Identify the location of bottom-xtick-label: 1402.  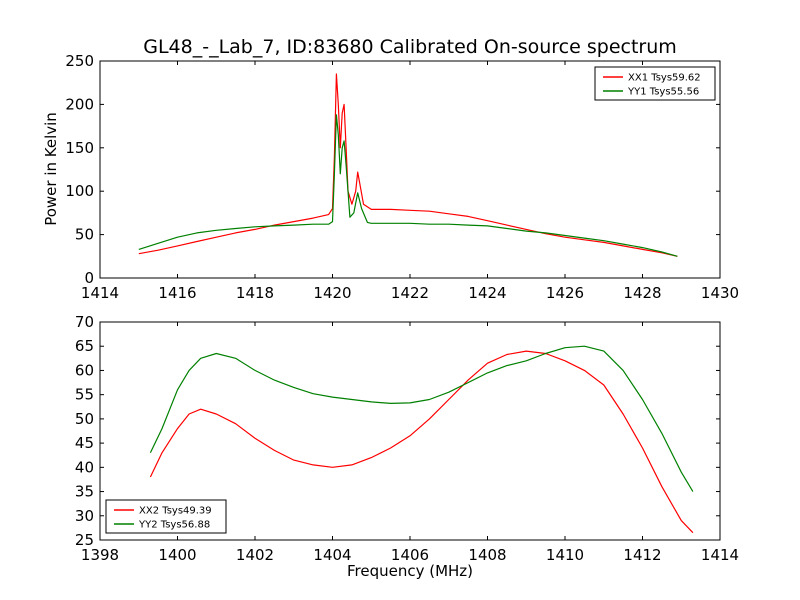
(255, 555).